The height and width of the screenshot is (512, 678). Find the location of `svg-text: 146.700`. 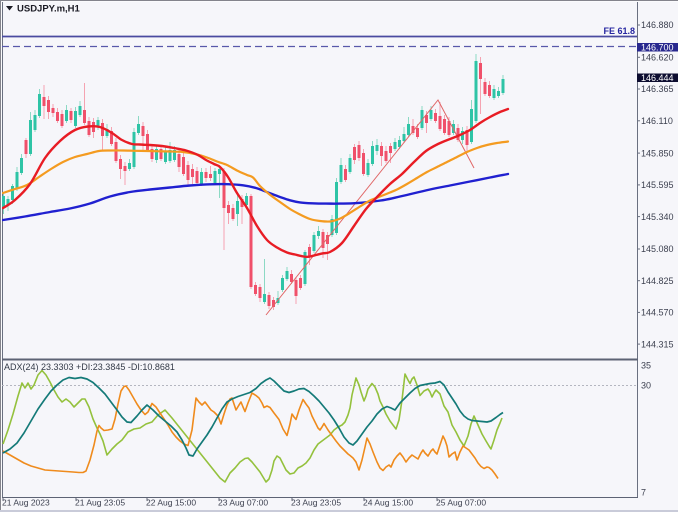

svg-text: 146.700 is located at coordinates (657, 48).